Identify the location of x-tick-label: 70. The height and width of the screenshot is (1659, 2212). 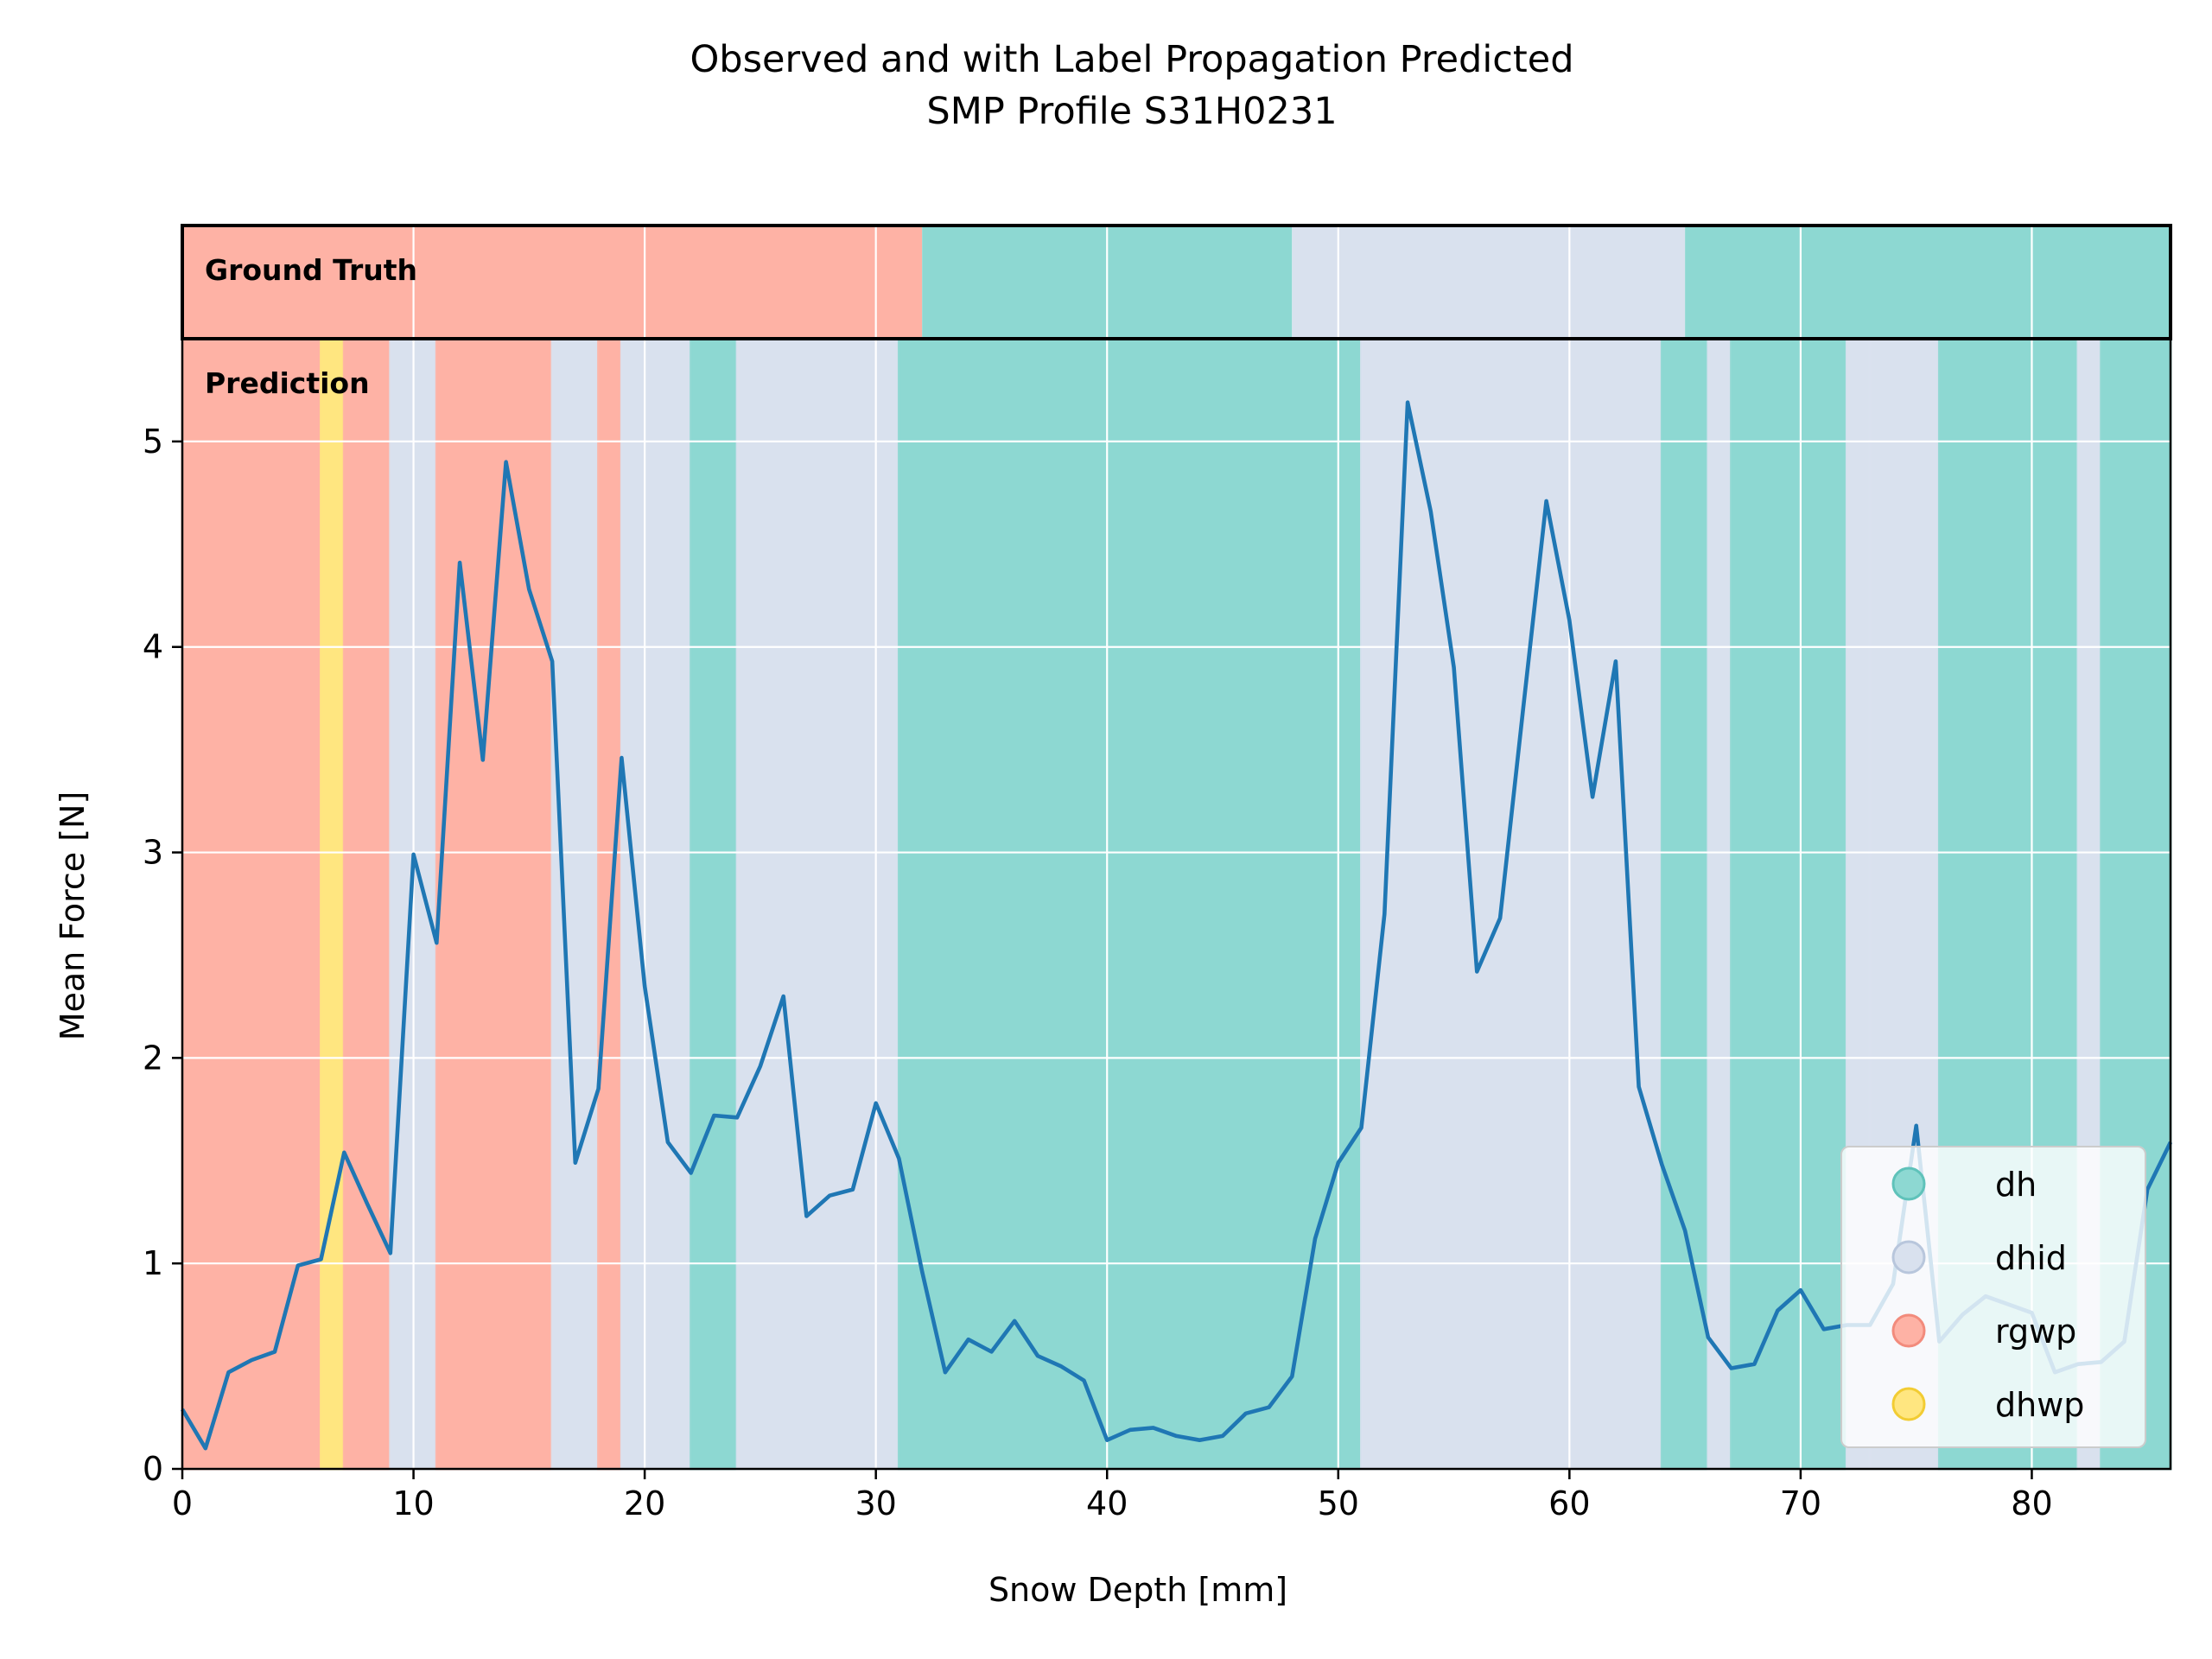
(1800, 1503).